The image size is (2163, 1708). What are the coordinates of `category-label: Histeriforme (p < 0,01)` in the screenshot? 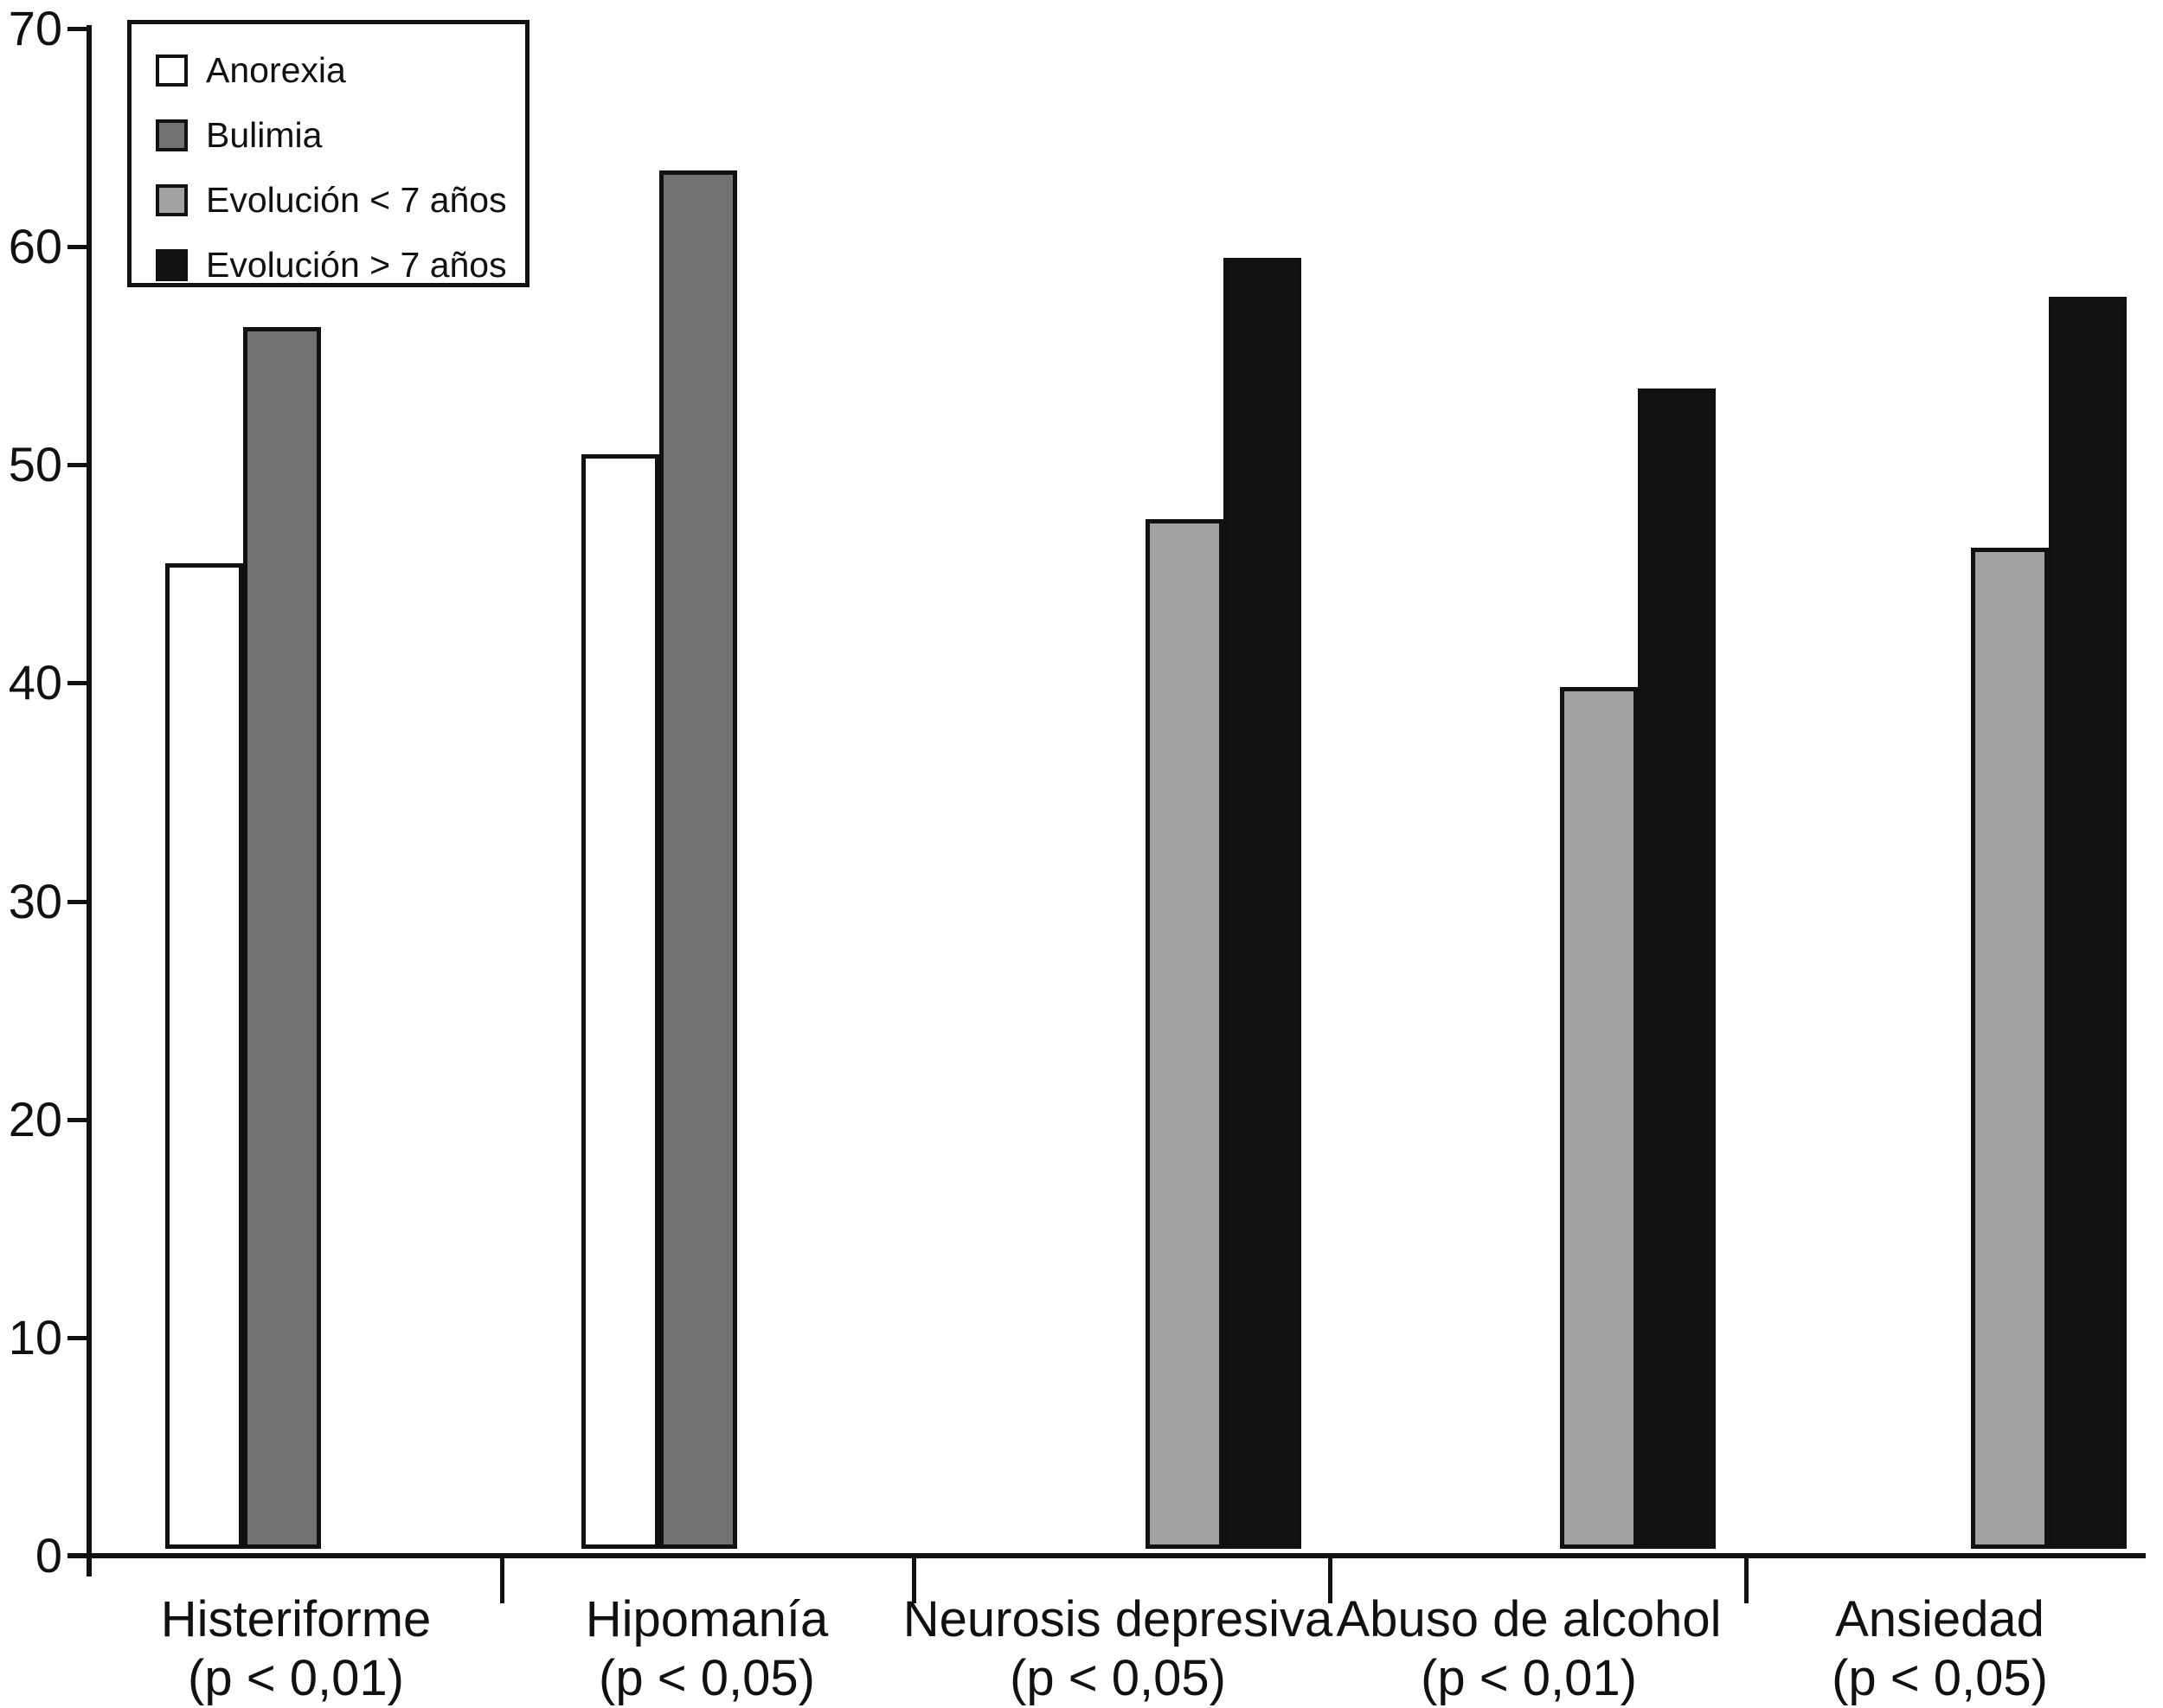 It's located at (296, 1649).